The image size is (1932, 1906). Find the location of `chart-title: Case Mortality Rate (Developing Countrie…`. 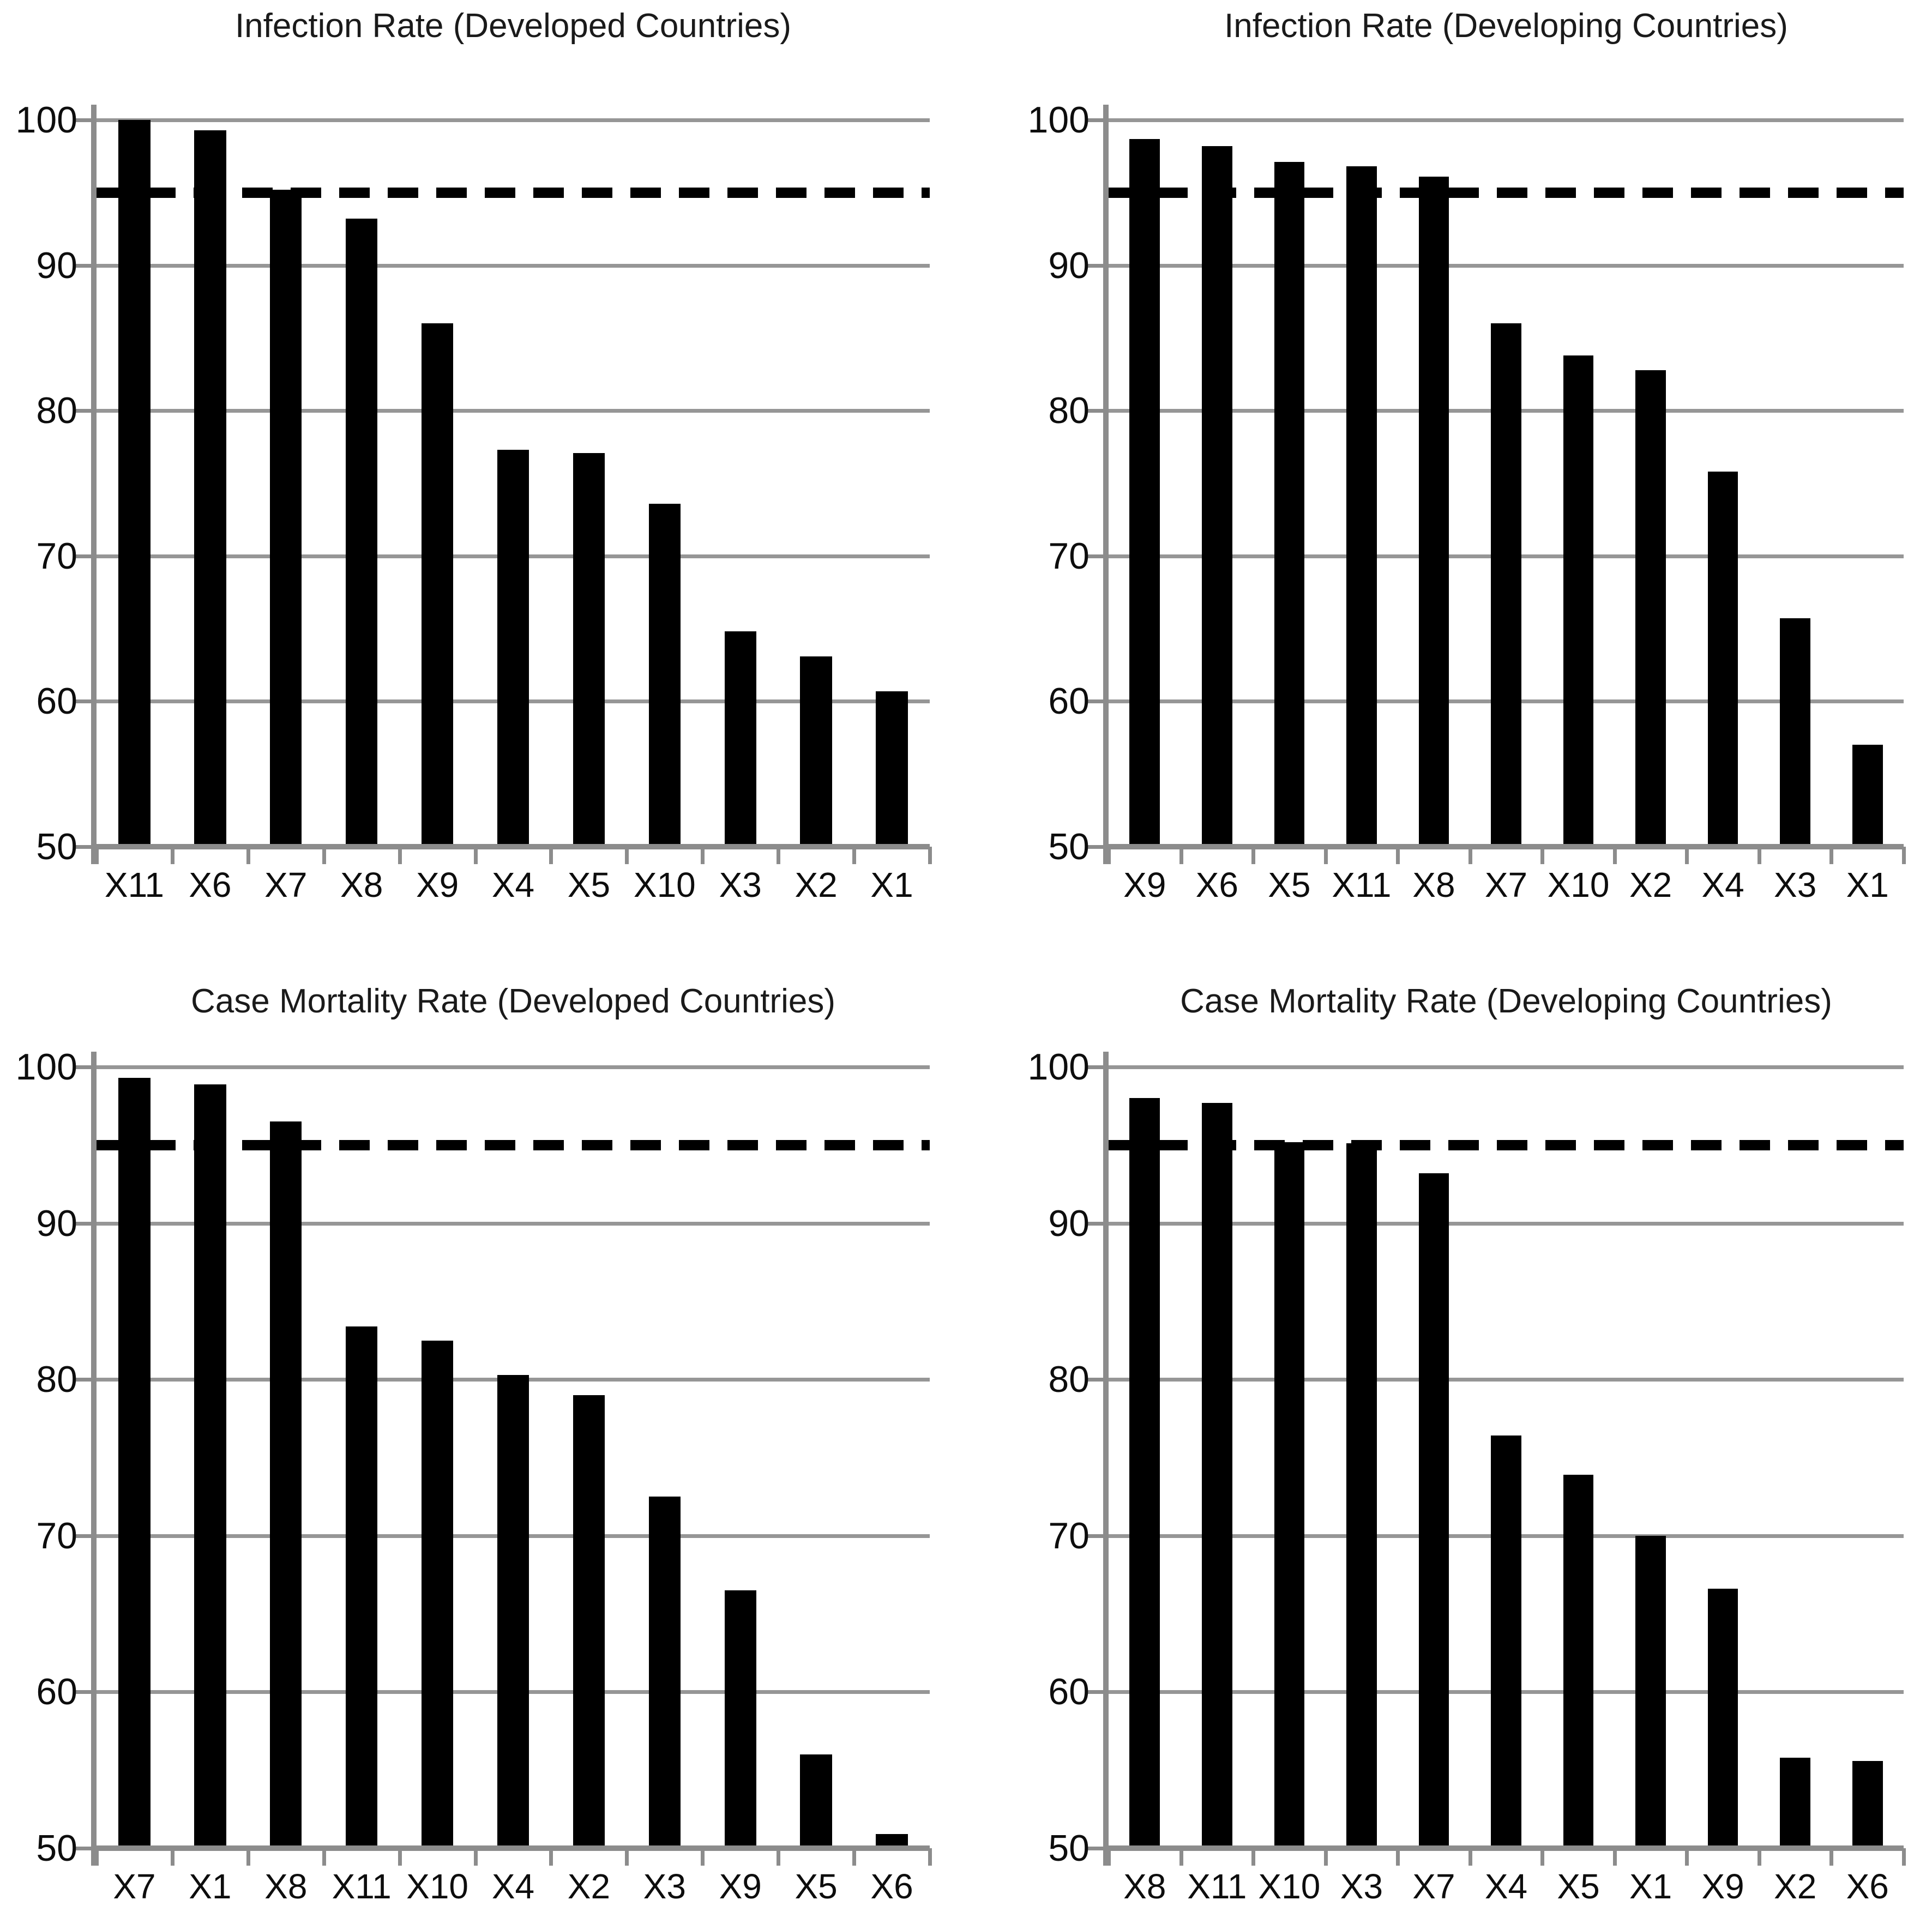

chart-title: Case Mortality Rate (Developing Countrie… is located at coordinates (1506, 1001).